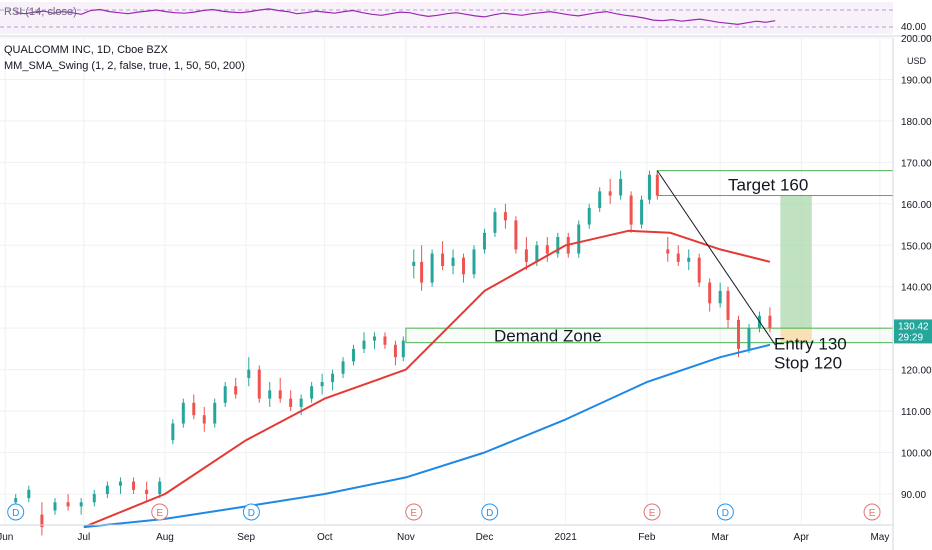 This screenshot has width=932, height=550. I want to click on bar-timer-label: 29:29, so click(910, 337).